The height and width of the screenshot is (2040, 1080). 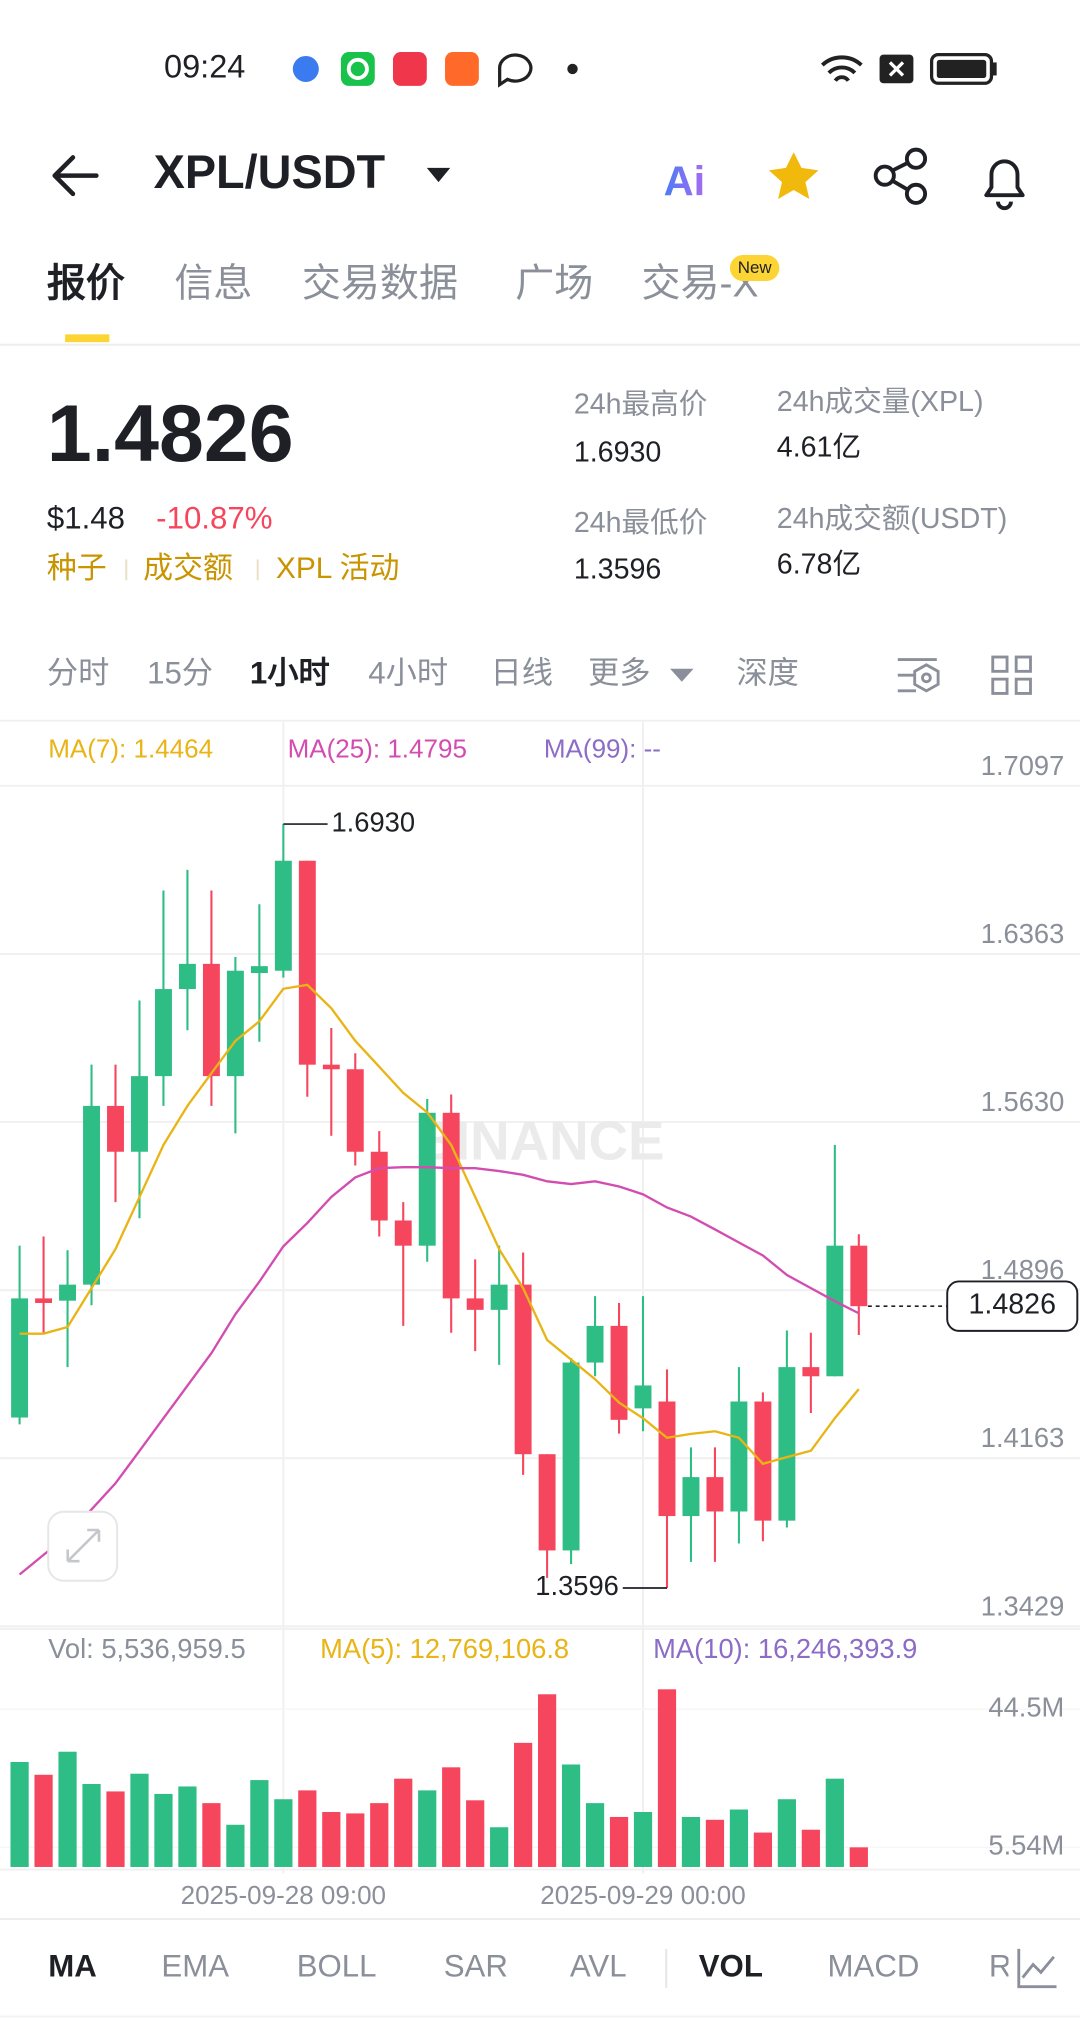 I want to click on legend-entry: MA(5): 12,769,106.8, so click(x=444, y=1648).